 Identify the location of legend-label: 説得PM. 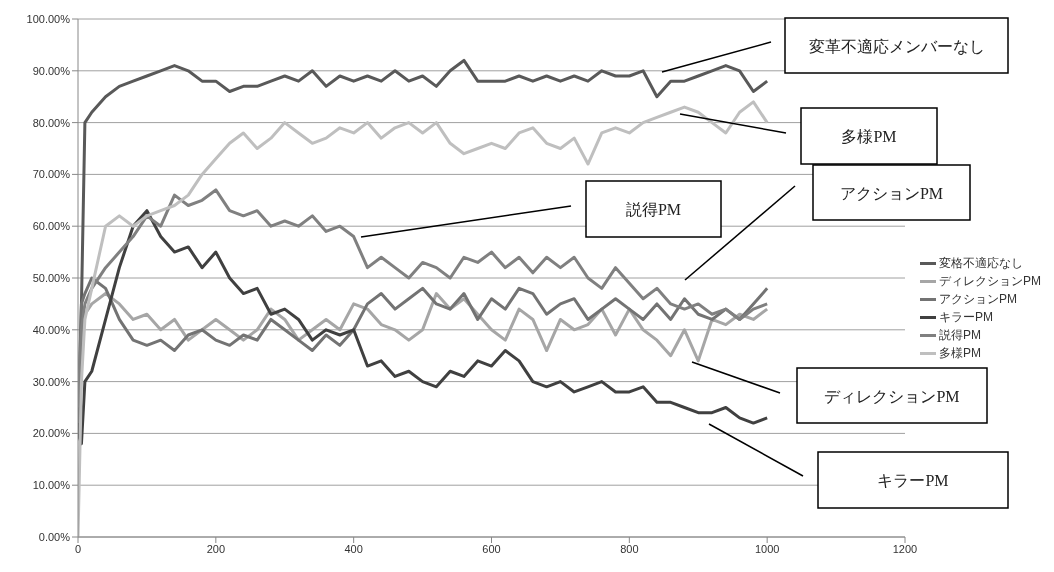
(960, 335).